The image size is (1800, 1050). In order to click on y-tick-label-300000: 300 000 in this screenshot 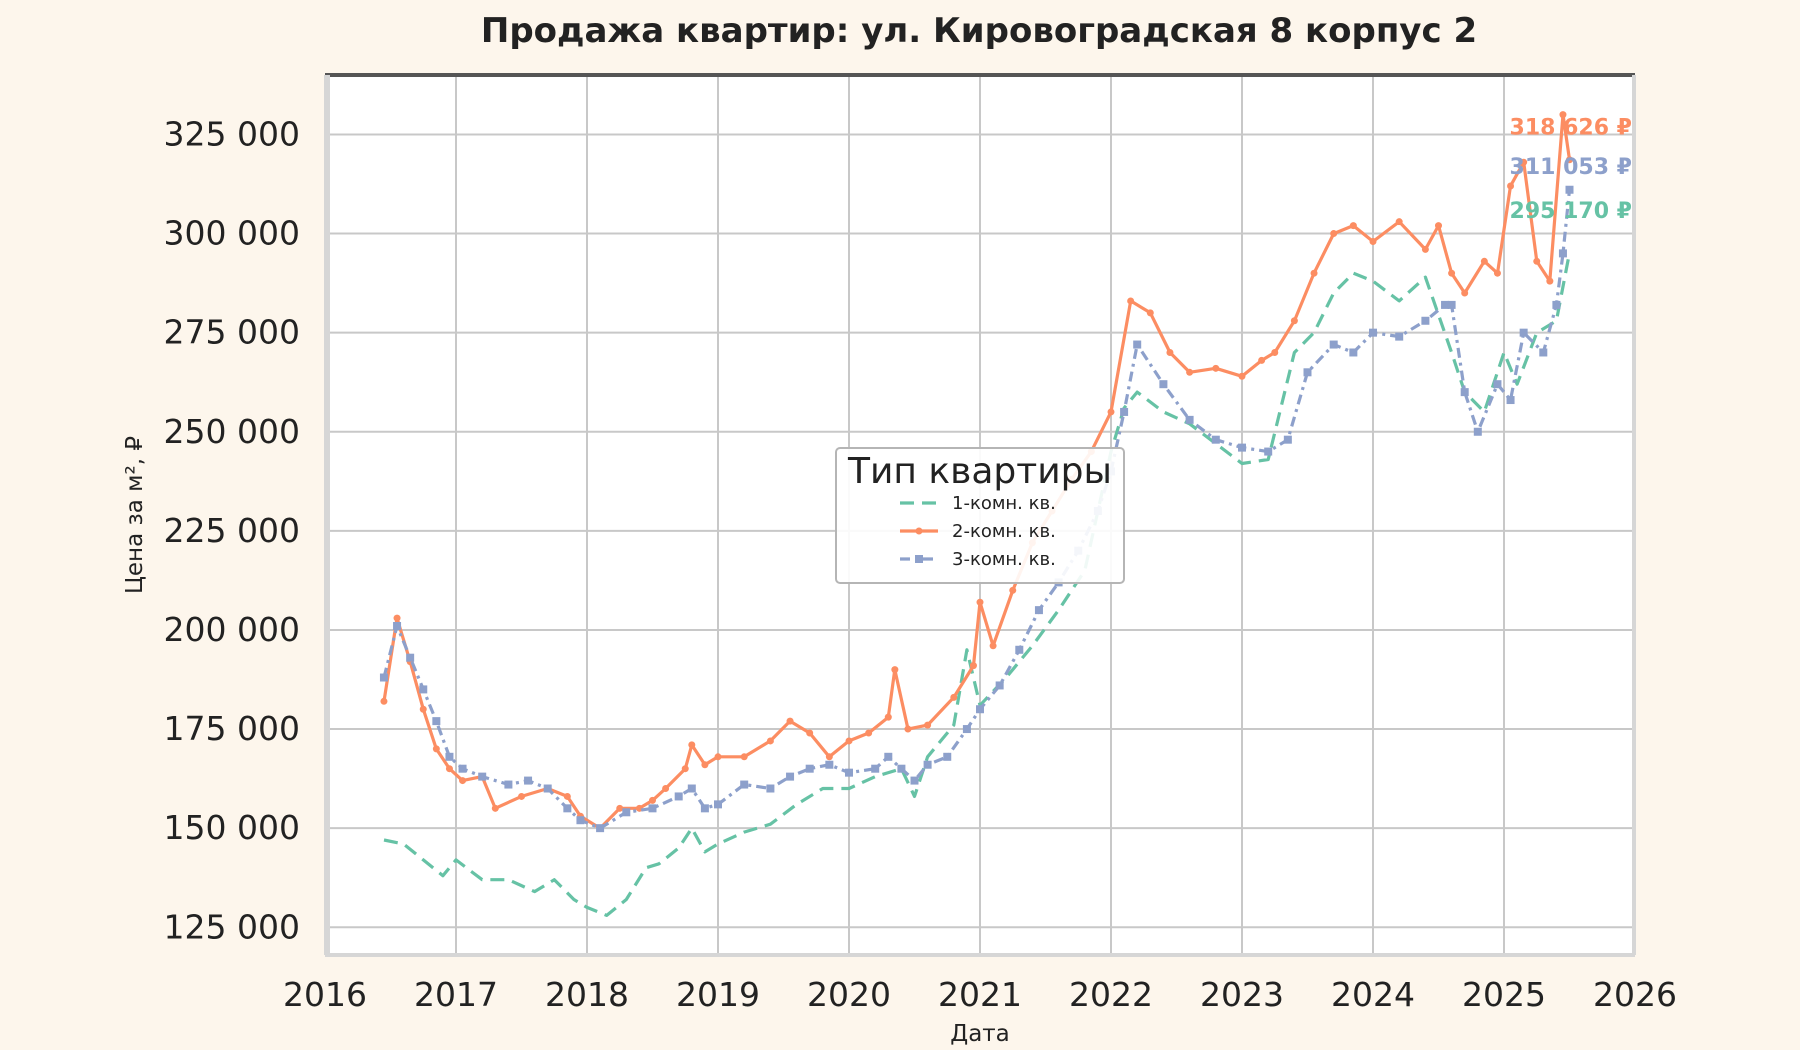, I will do `click(232, 233)`.